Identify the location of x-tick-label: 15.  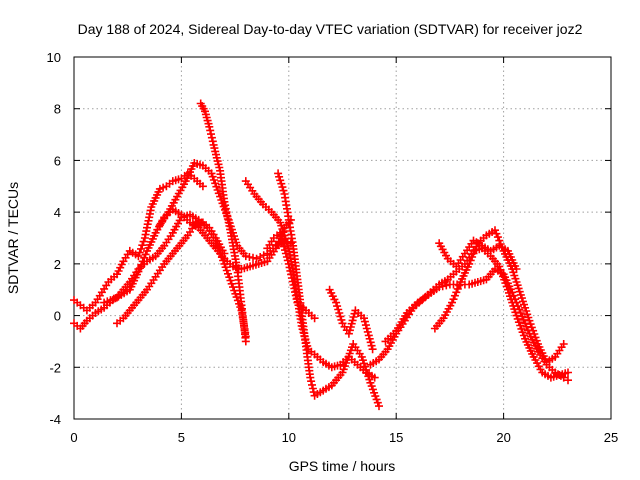
(396, 437).